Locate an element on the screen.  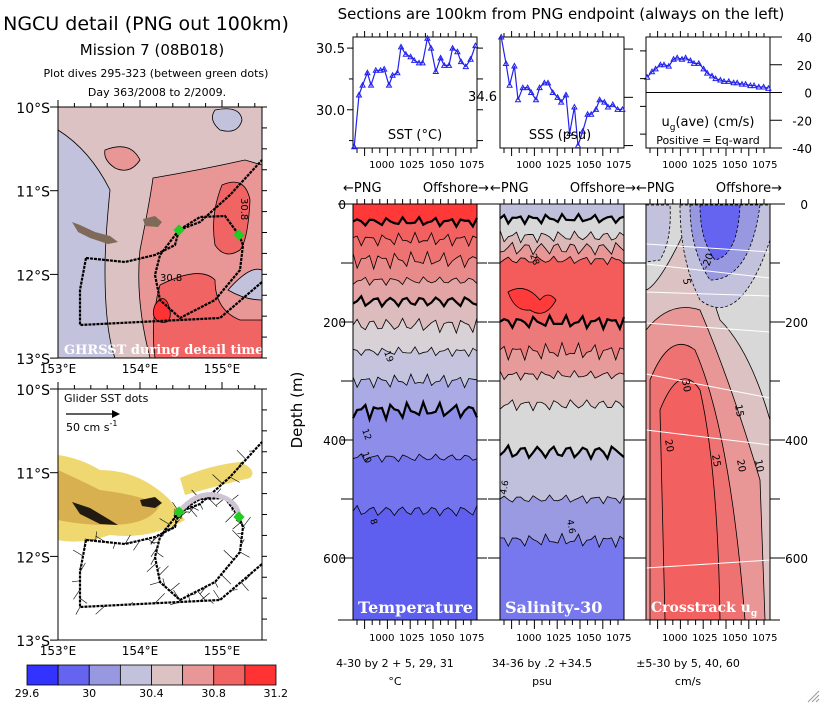
section-title: Crosstrack ug is located at coordinates (704, 609).